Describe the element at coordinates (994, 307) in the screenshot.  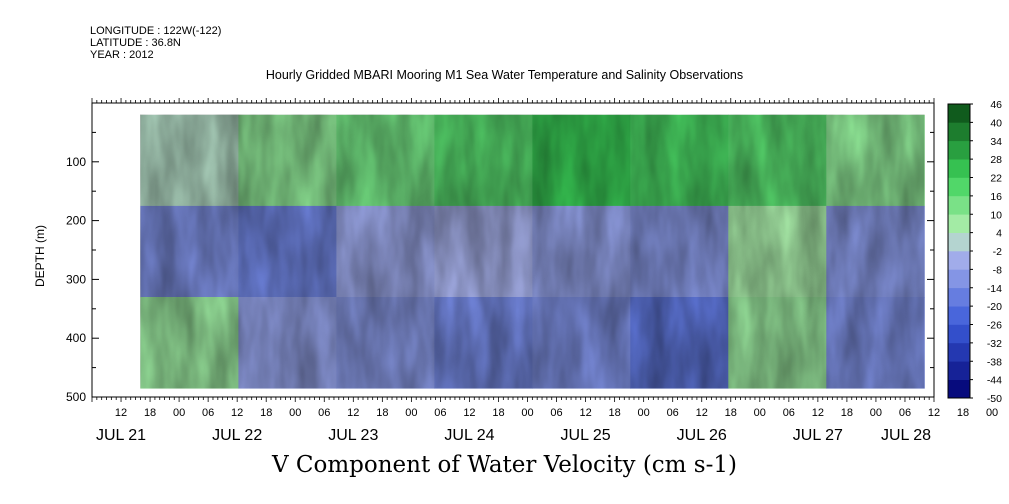
I see `colorbar-tick-label: -20` at that location.